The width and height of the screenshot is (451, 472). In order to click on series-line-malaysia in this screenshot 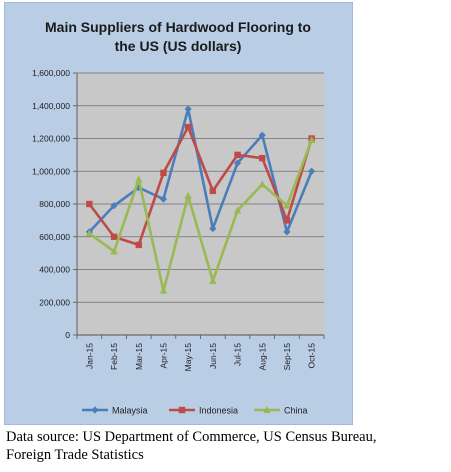, I will do `click(200, 170)`.